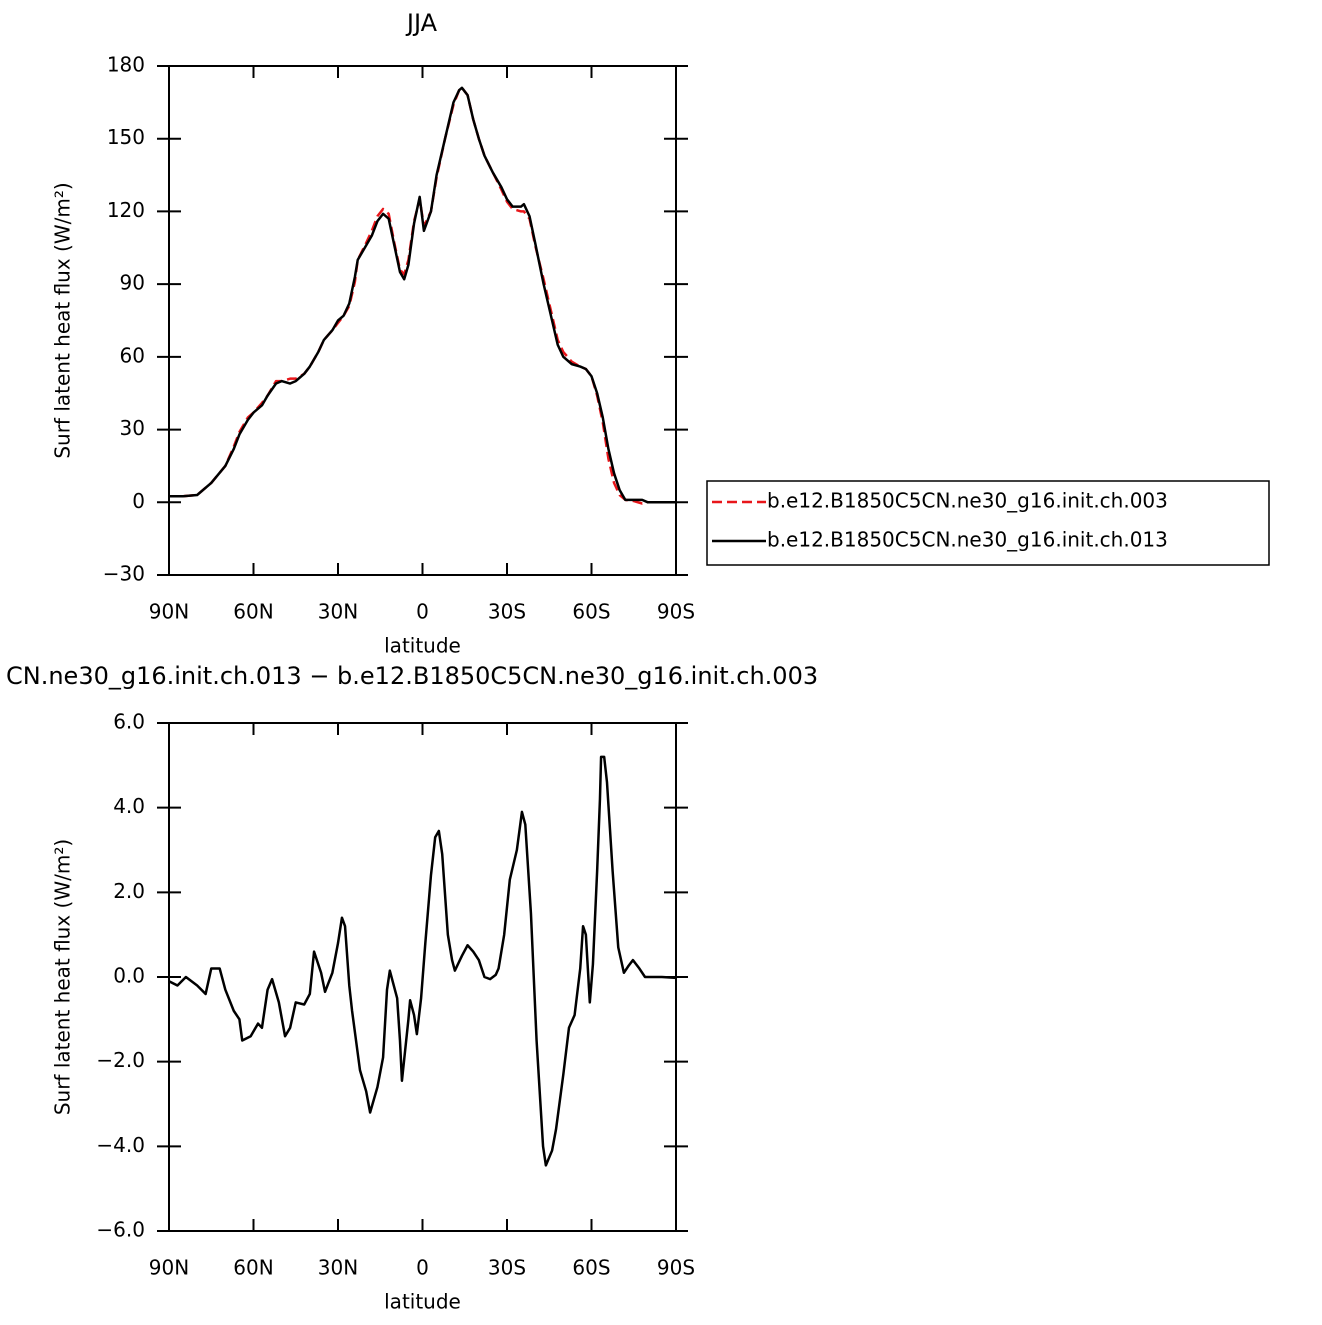 This screenshot has width=1322, height=1325. Describe the element at coordinates (132, 428) in the screenshot. I see `y-tick-label: 30` at that location.